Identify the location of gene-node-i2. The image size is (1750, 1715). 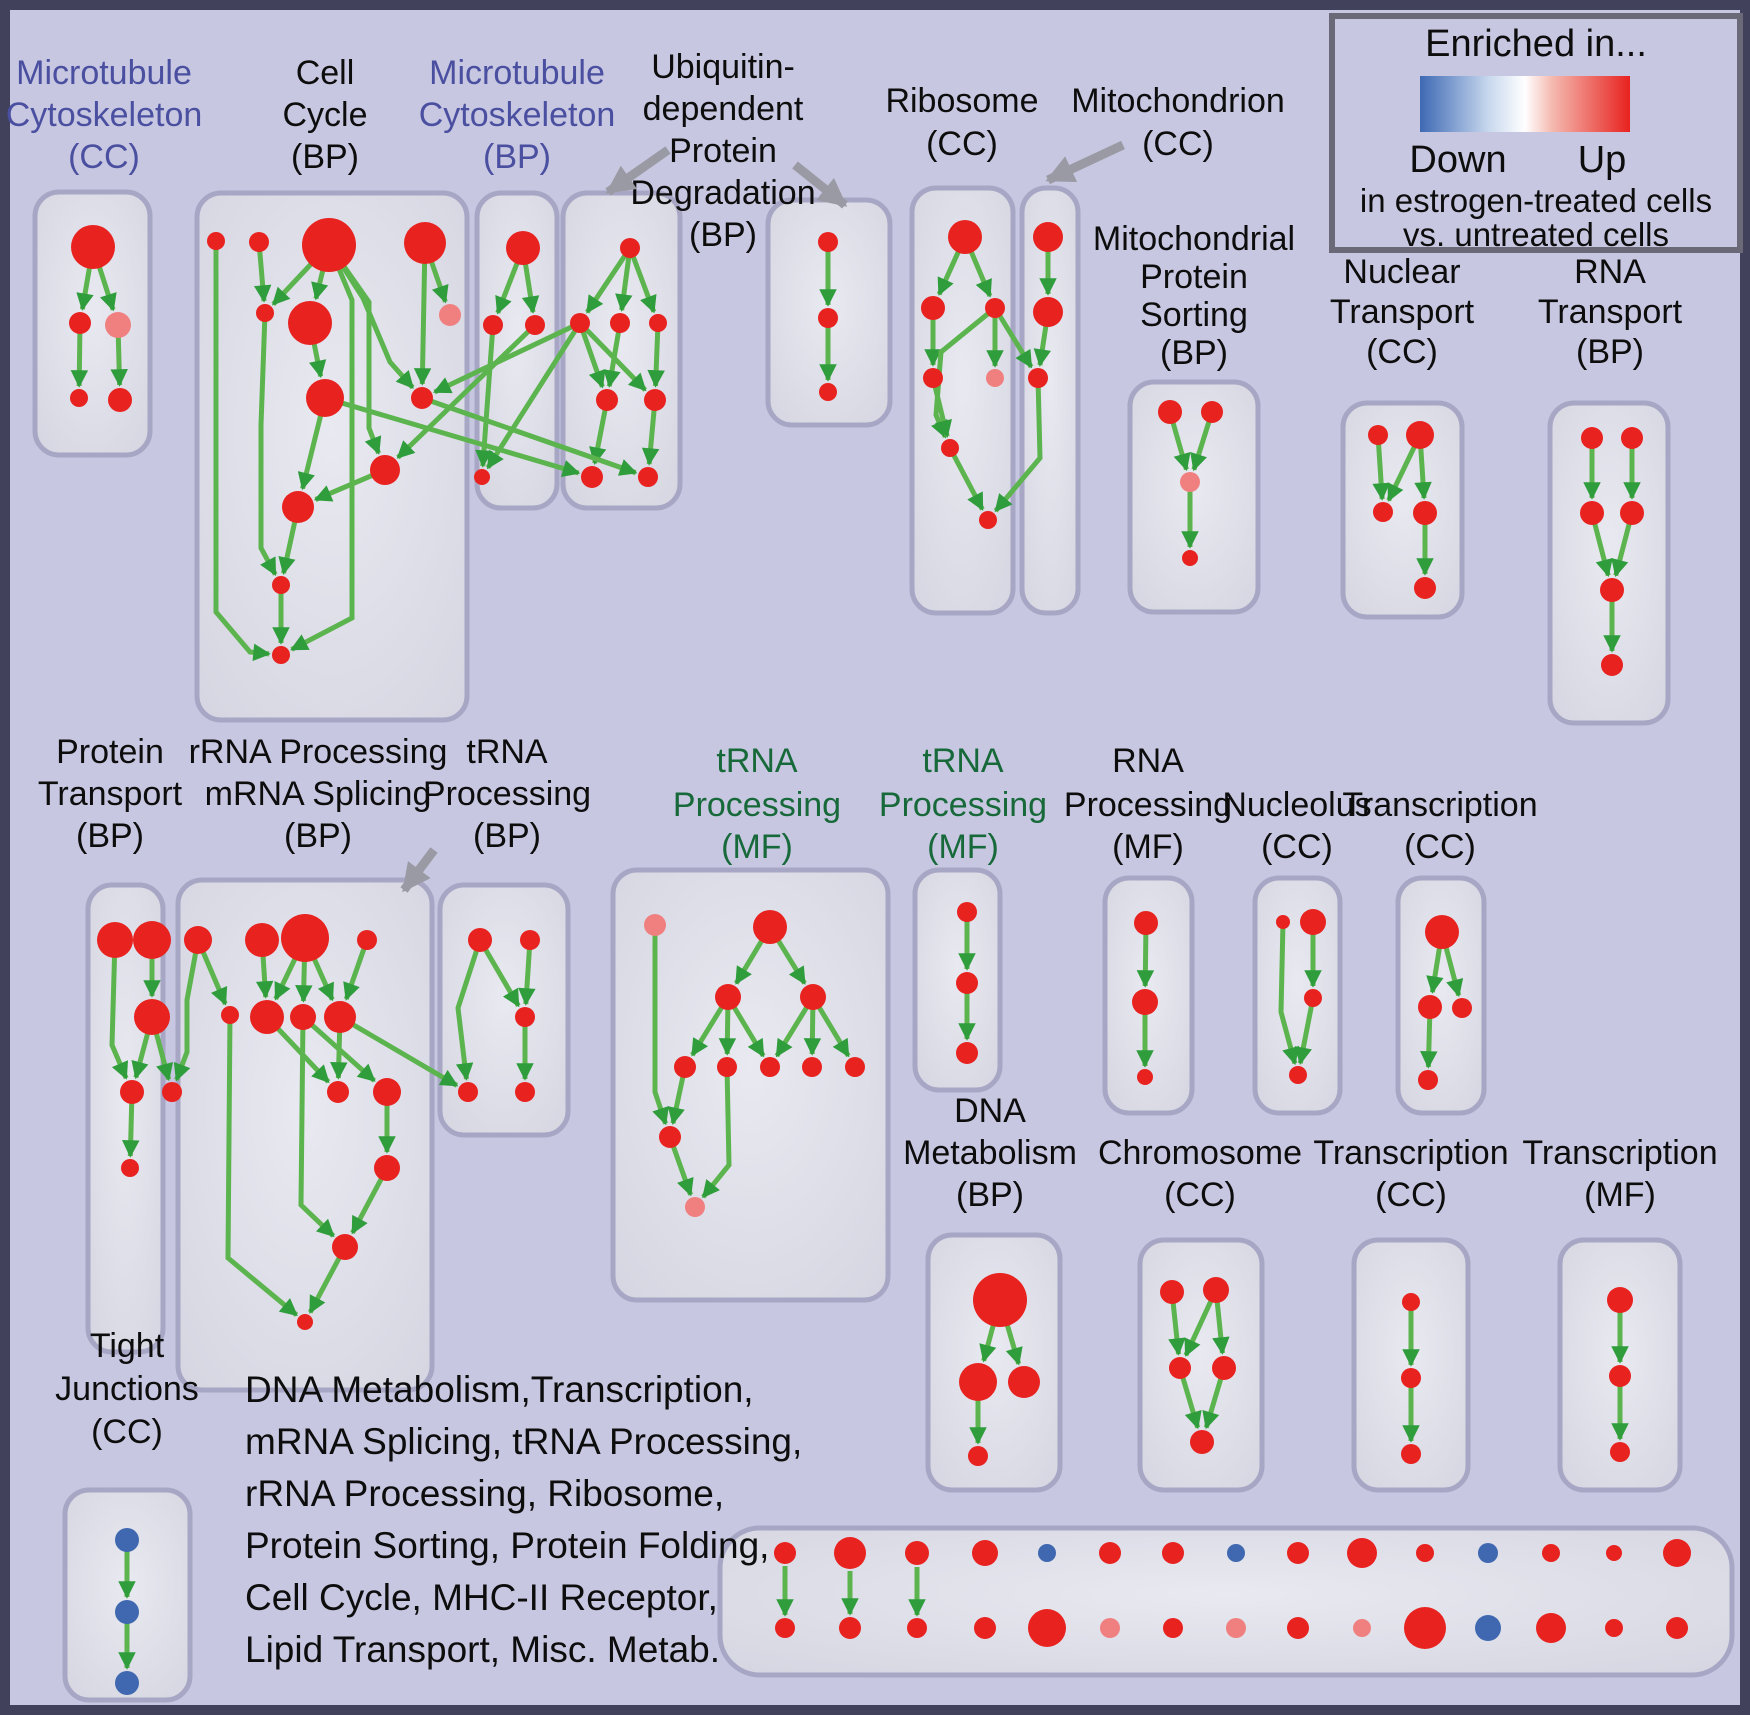
(1411, 1378).